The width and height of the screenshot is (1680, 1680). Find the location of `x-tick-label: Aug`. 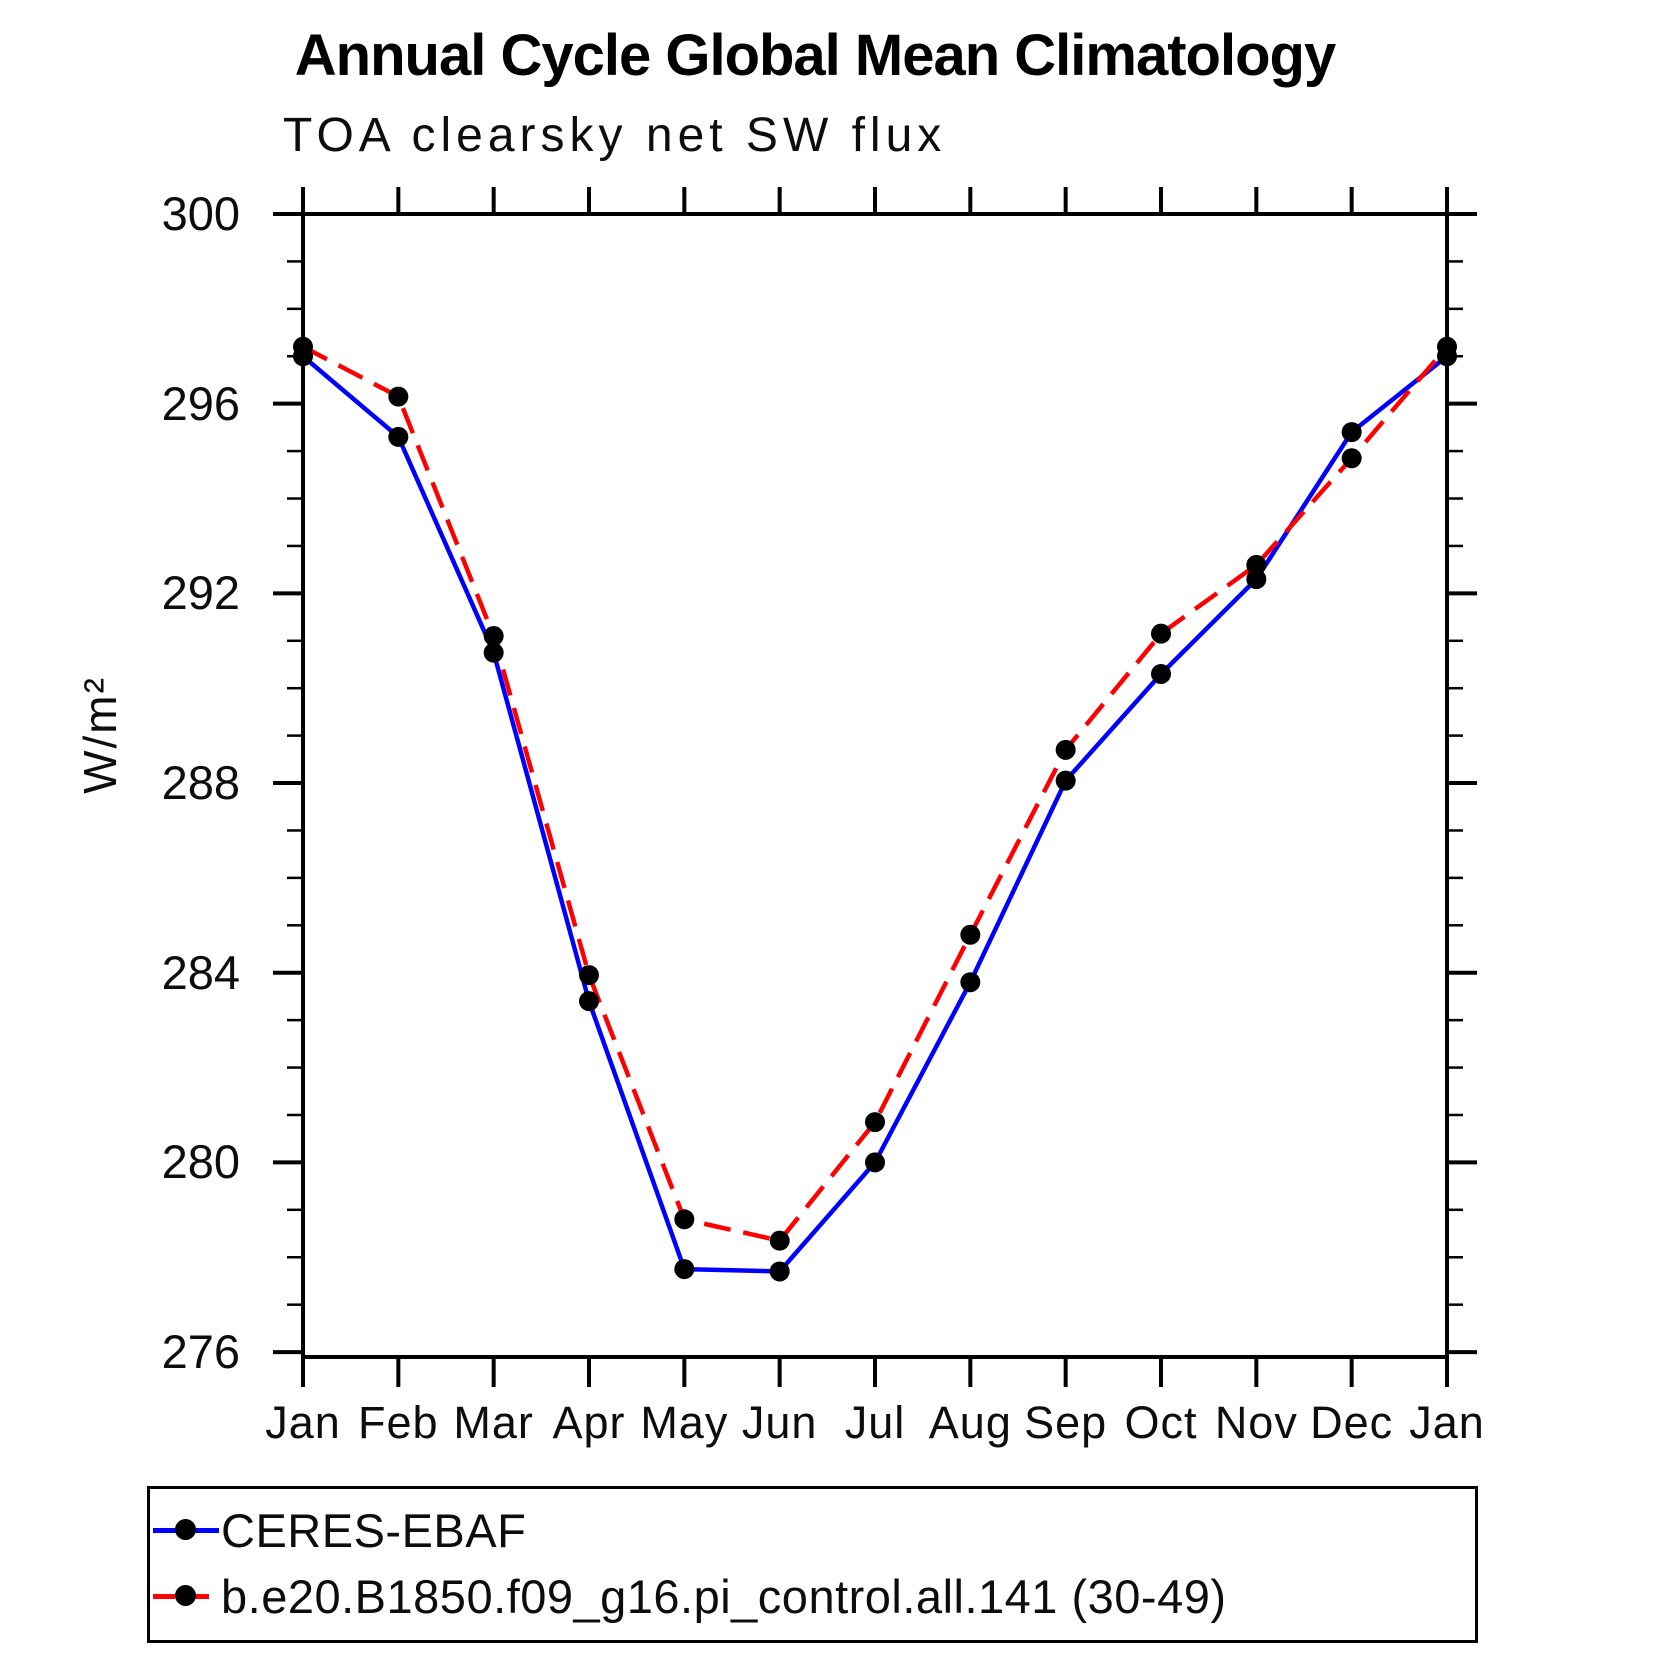

x-tick-label: Aug is located at coordinates (970, 1422).